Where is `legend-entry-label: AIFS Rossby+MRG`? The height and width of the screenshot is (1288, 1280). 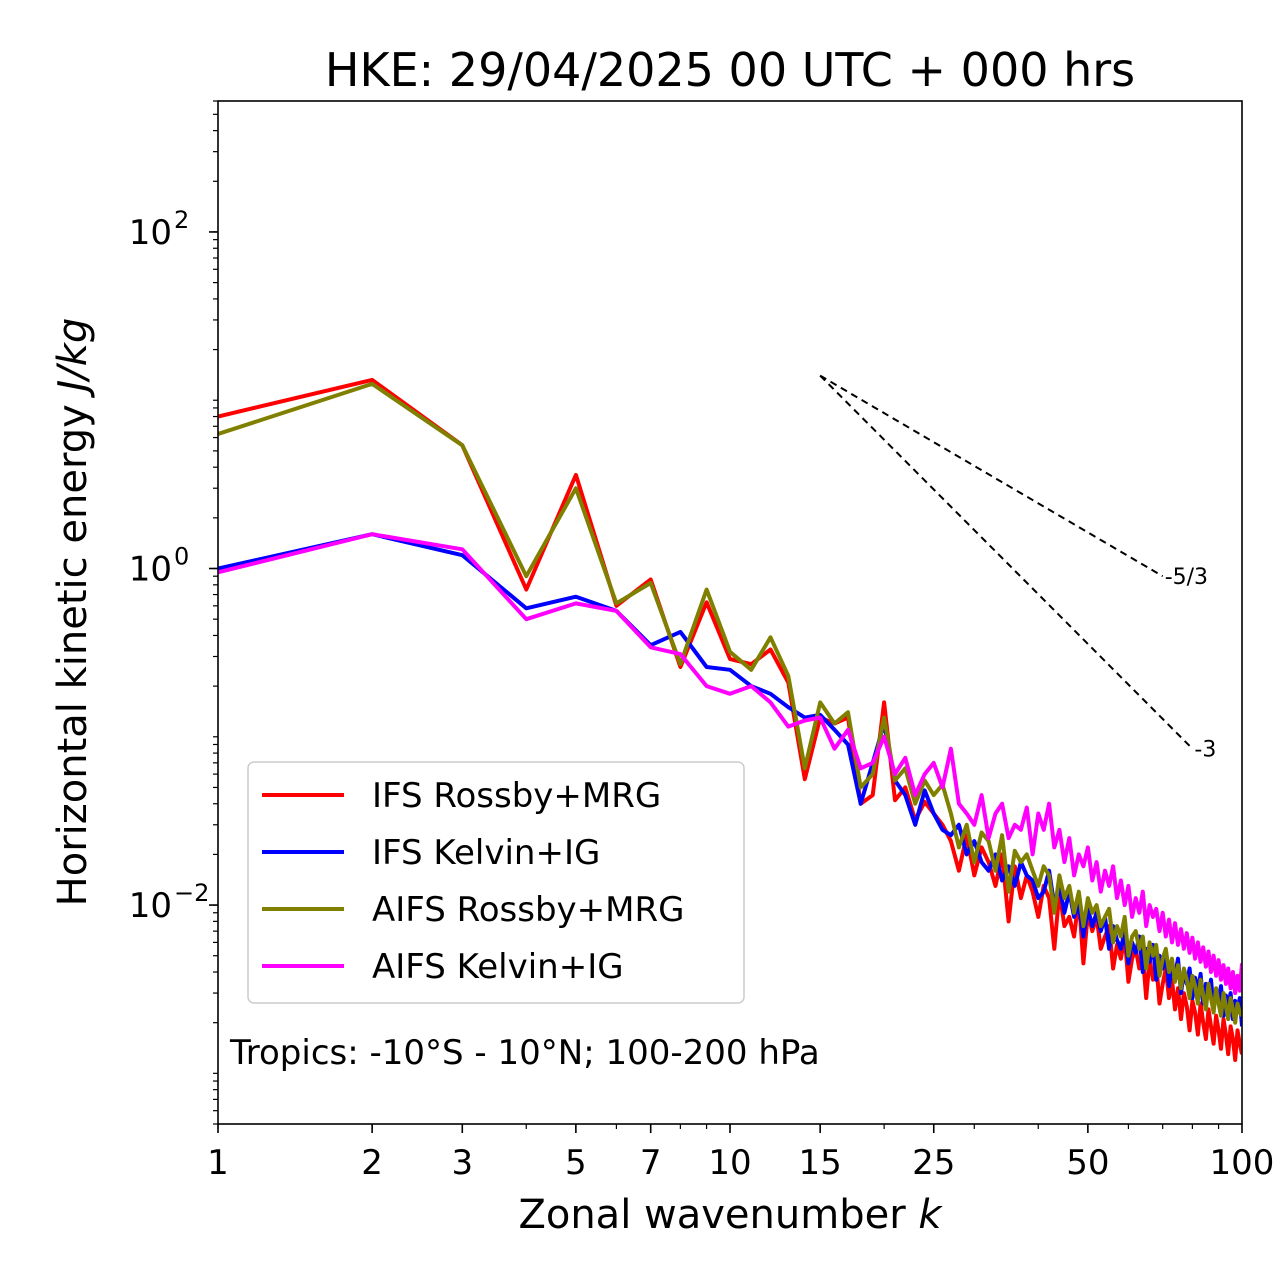 legend-entry-label: AIFS Rossby+MRG is located at coordinates (528, 910).